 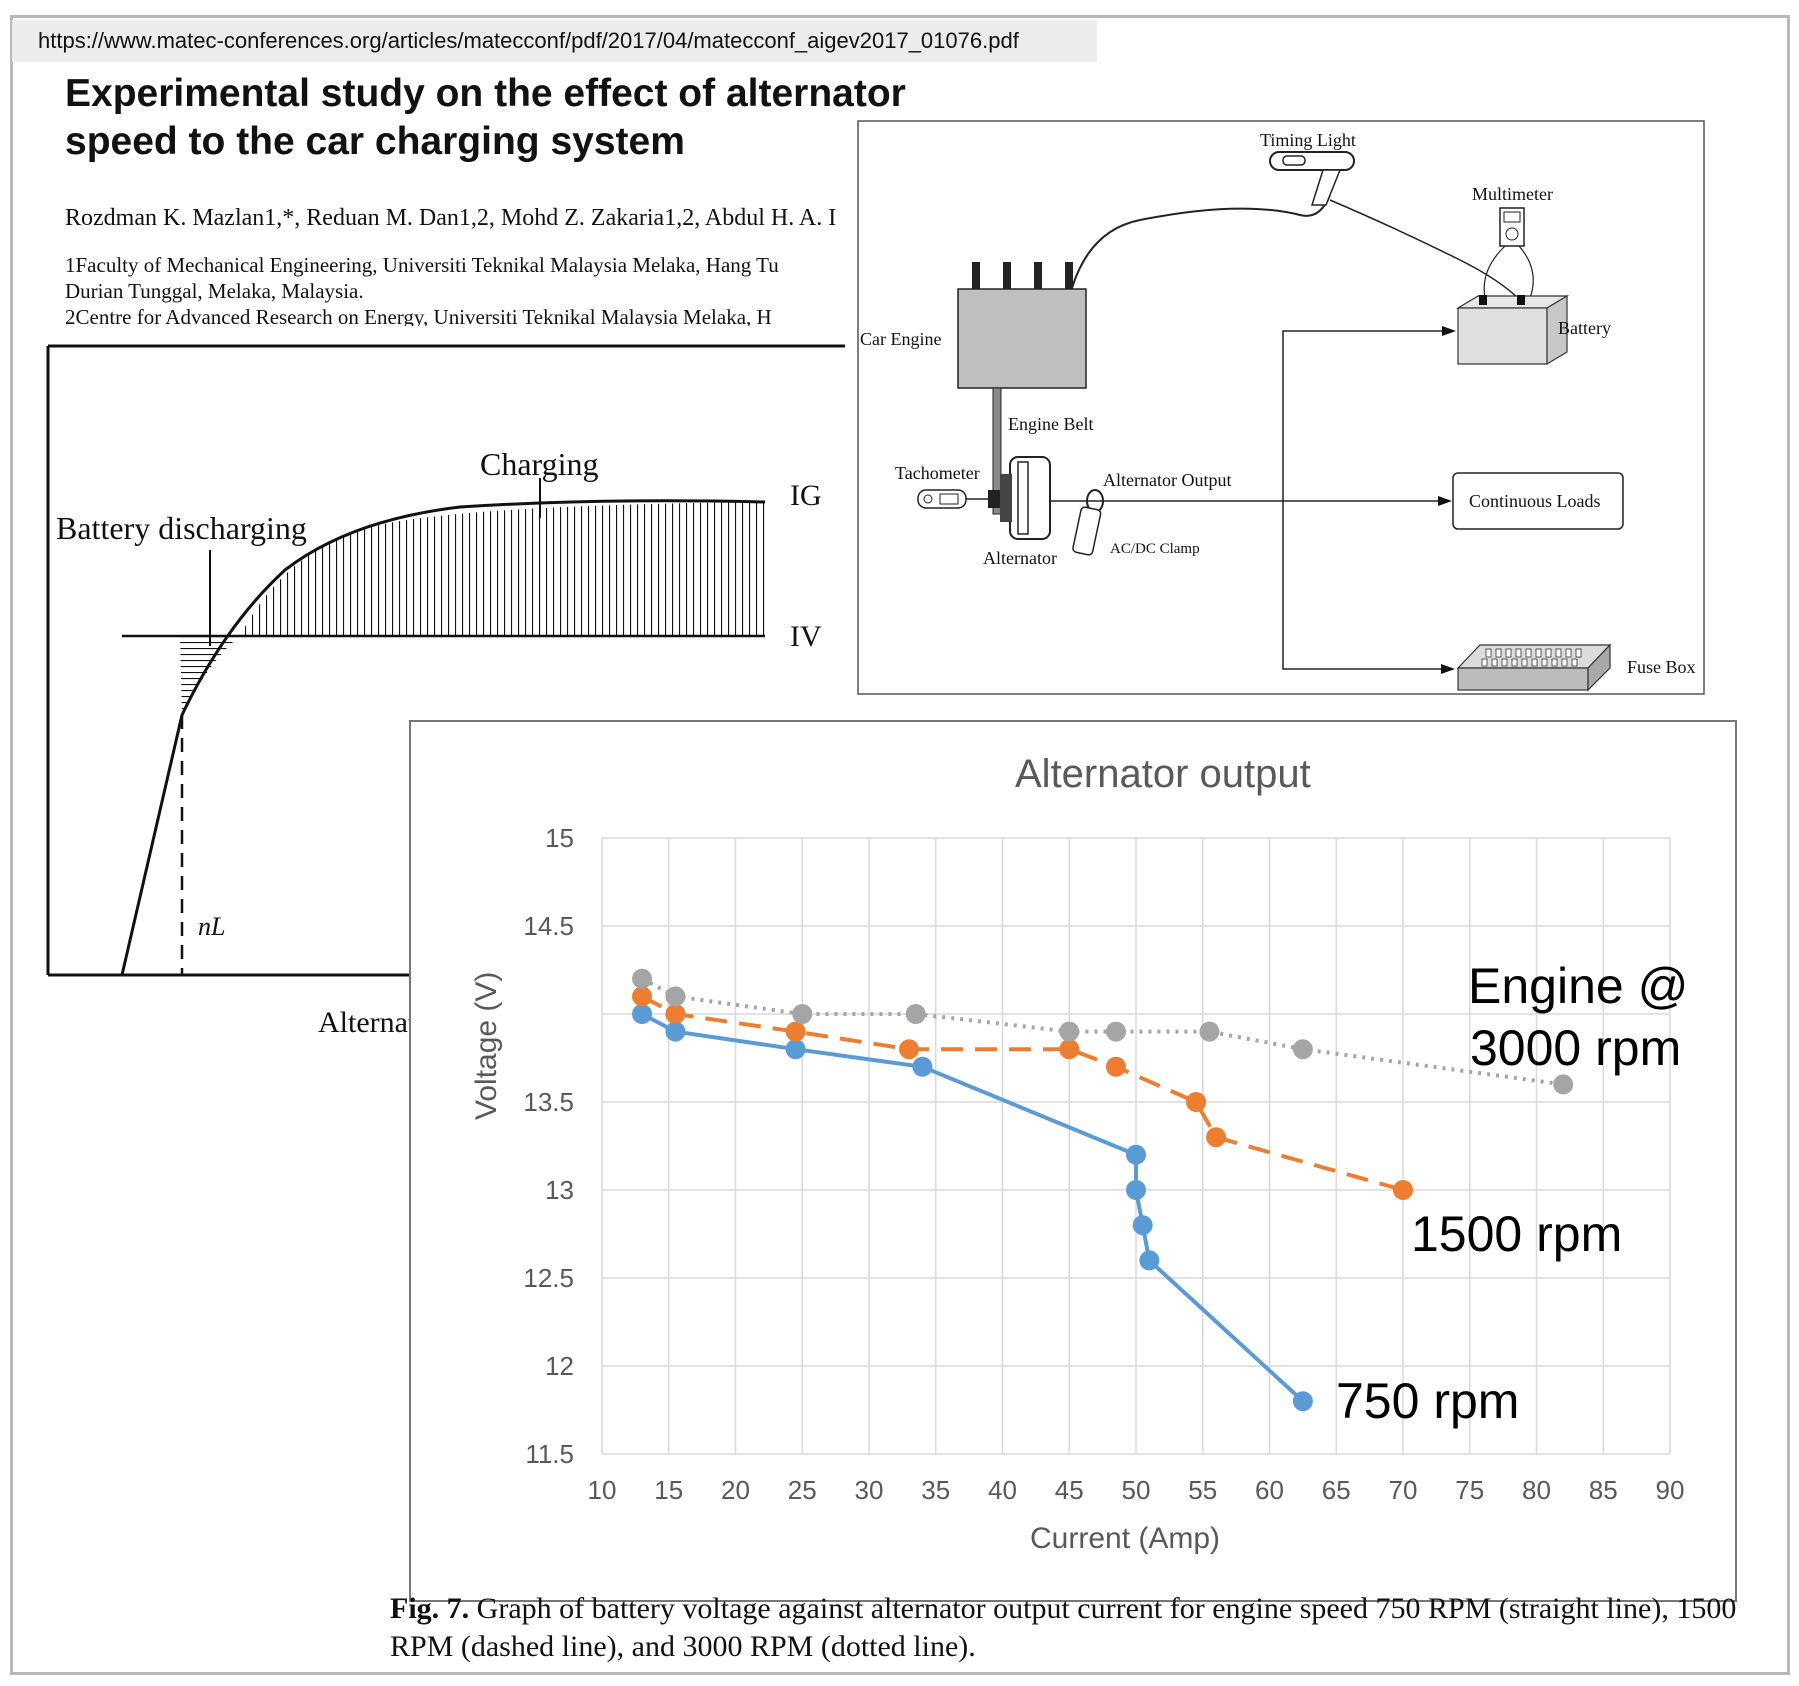 What do you see at coordinates (211, 926) in the screenshot?
I see `label-nl: nL` at bounding box center [211, 926].